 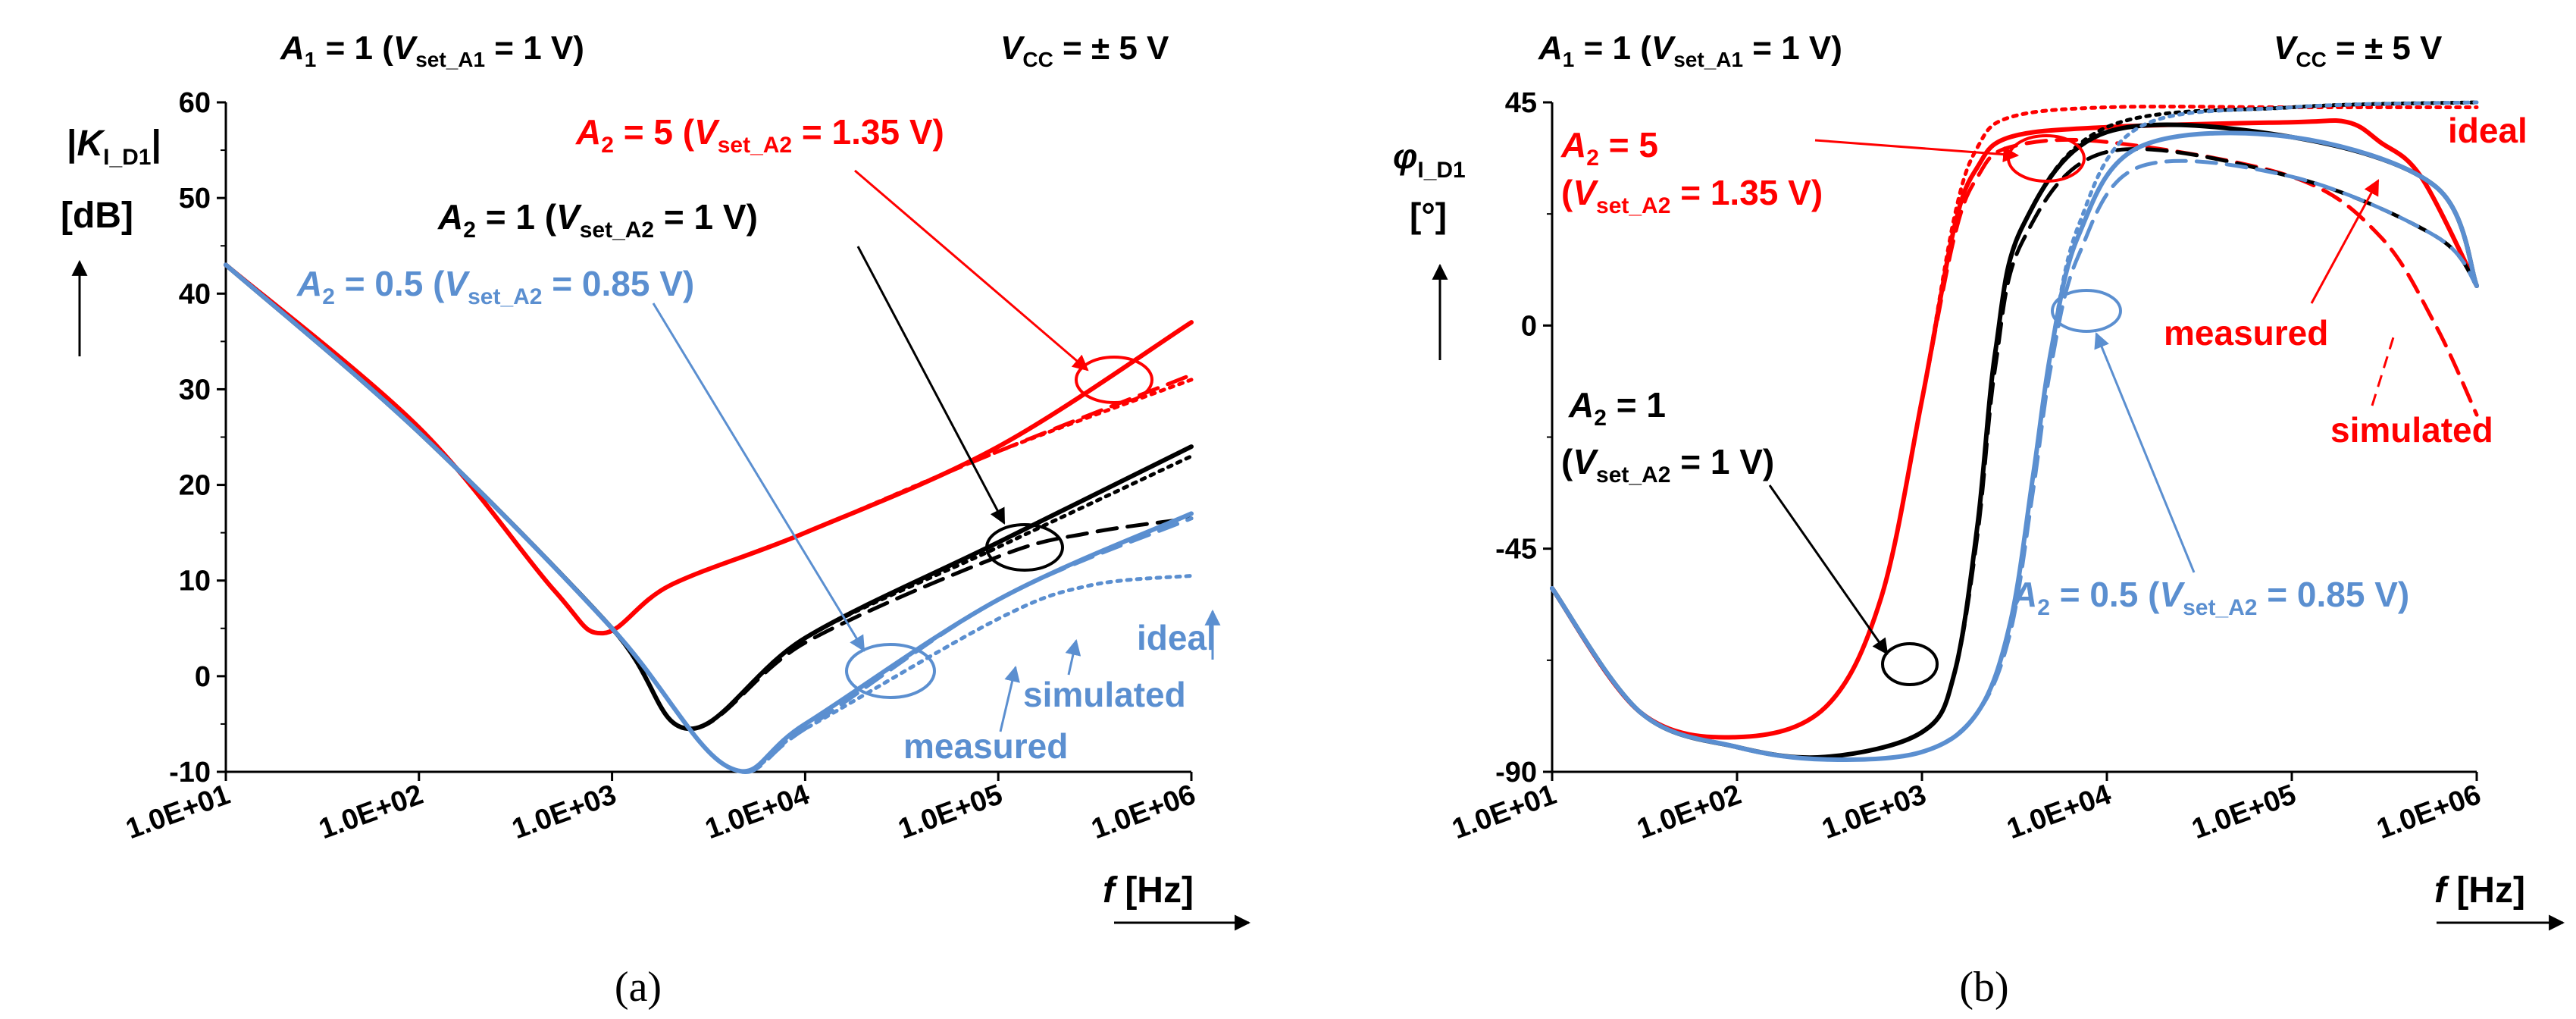 I want to click on chart-b-x-tick-label: 1.0E+01, so click(x=1504, y=812).